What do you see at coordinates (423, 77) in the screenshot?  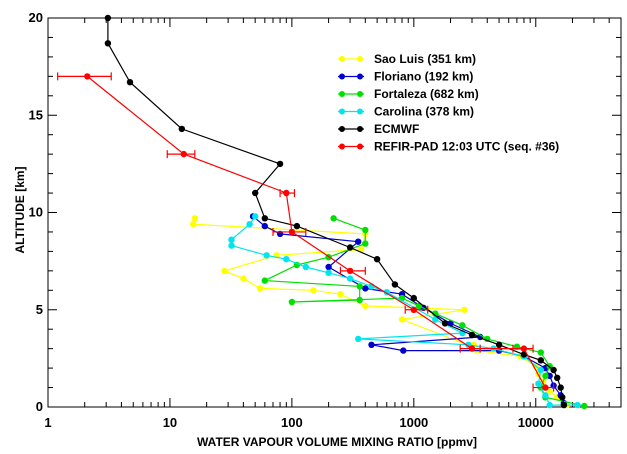 I see `legend-entry-label: Floriano (192 km)` at bounding box center [423, 77].